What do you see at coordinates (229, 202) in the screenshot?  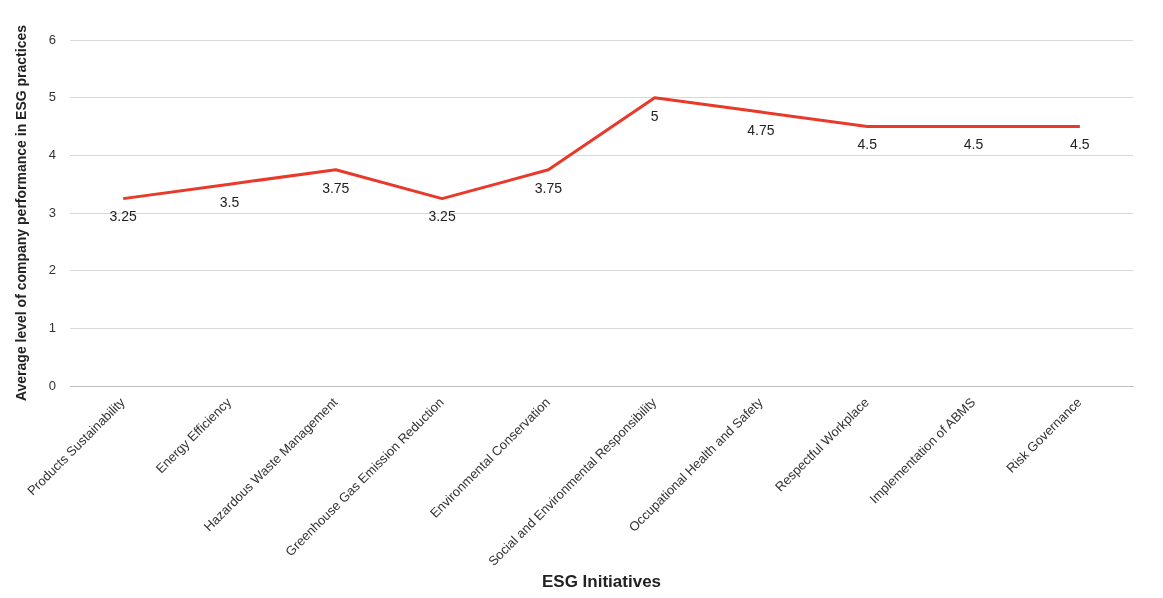 I see `data-label: 3.5` at bounding box center [229, 202].